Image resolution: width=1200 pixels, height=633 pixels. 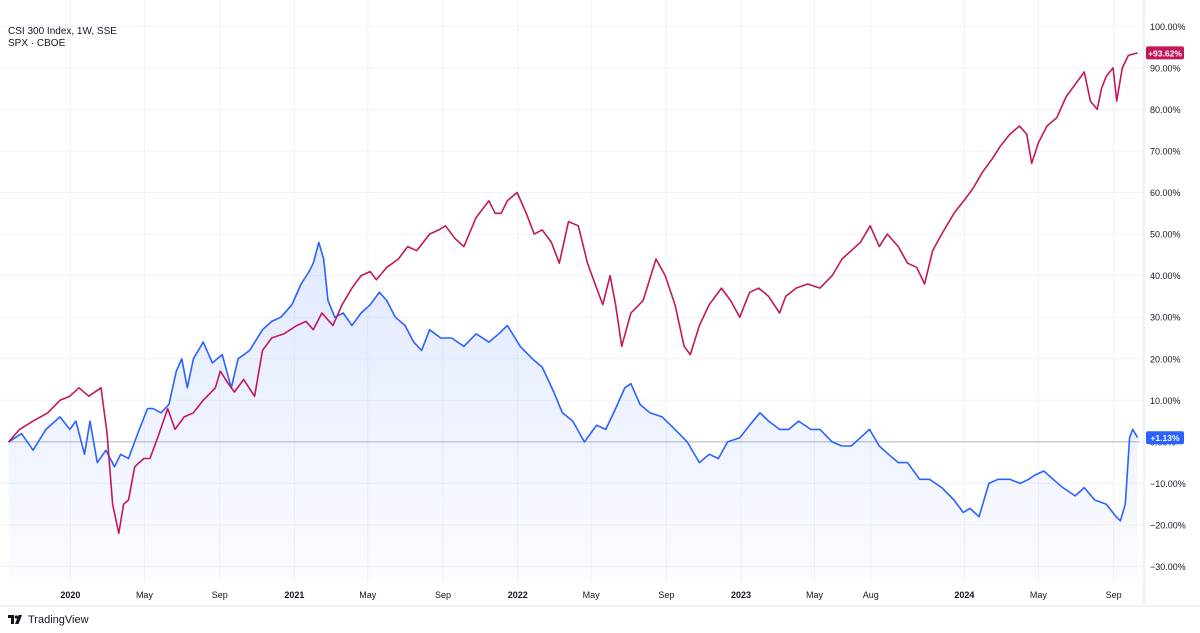 What do you see at coordinates (1165, 318) in the screenshot?
I see `y-tick-label: 30.00%` at bounding box center [1165, 318].